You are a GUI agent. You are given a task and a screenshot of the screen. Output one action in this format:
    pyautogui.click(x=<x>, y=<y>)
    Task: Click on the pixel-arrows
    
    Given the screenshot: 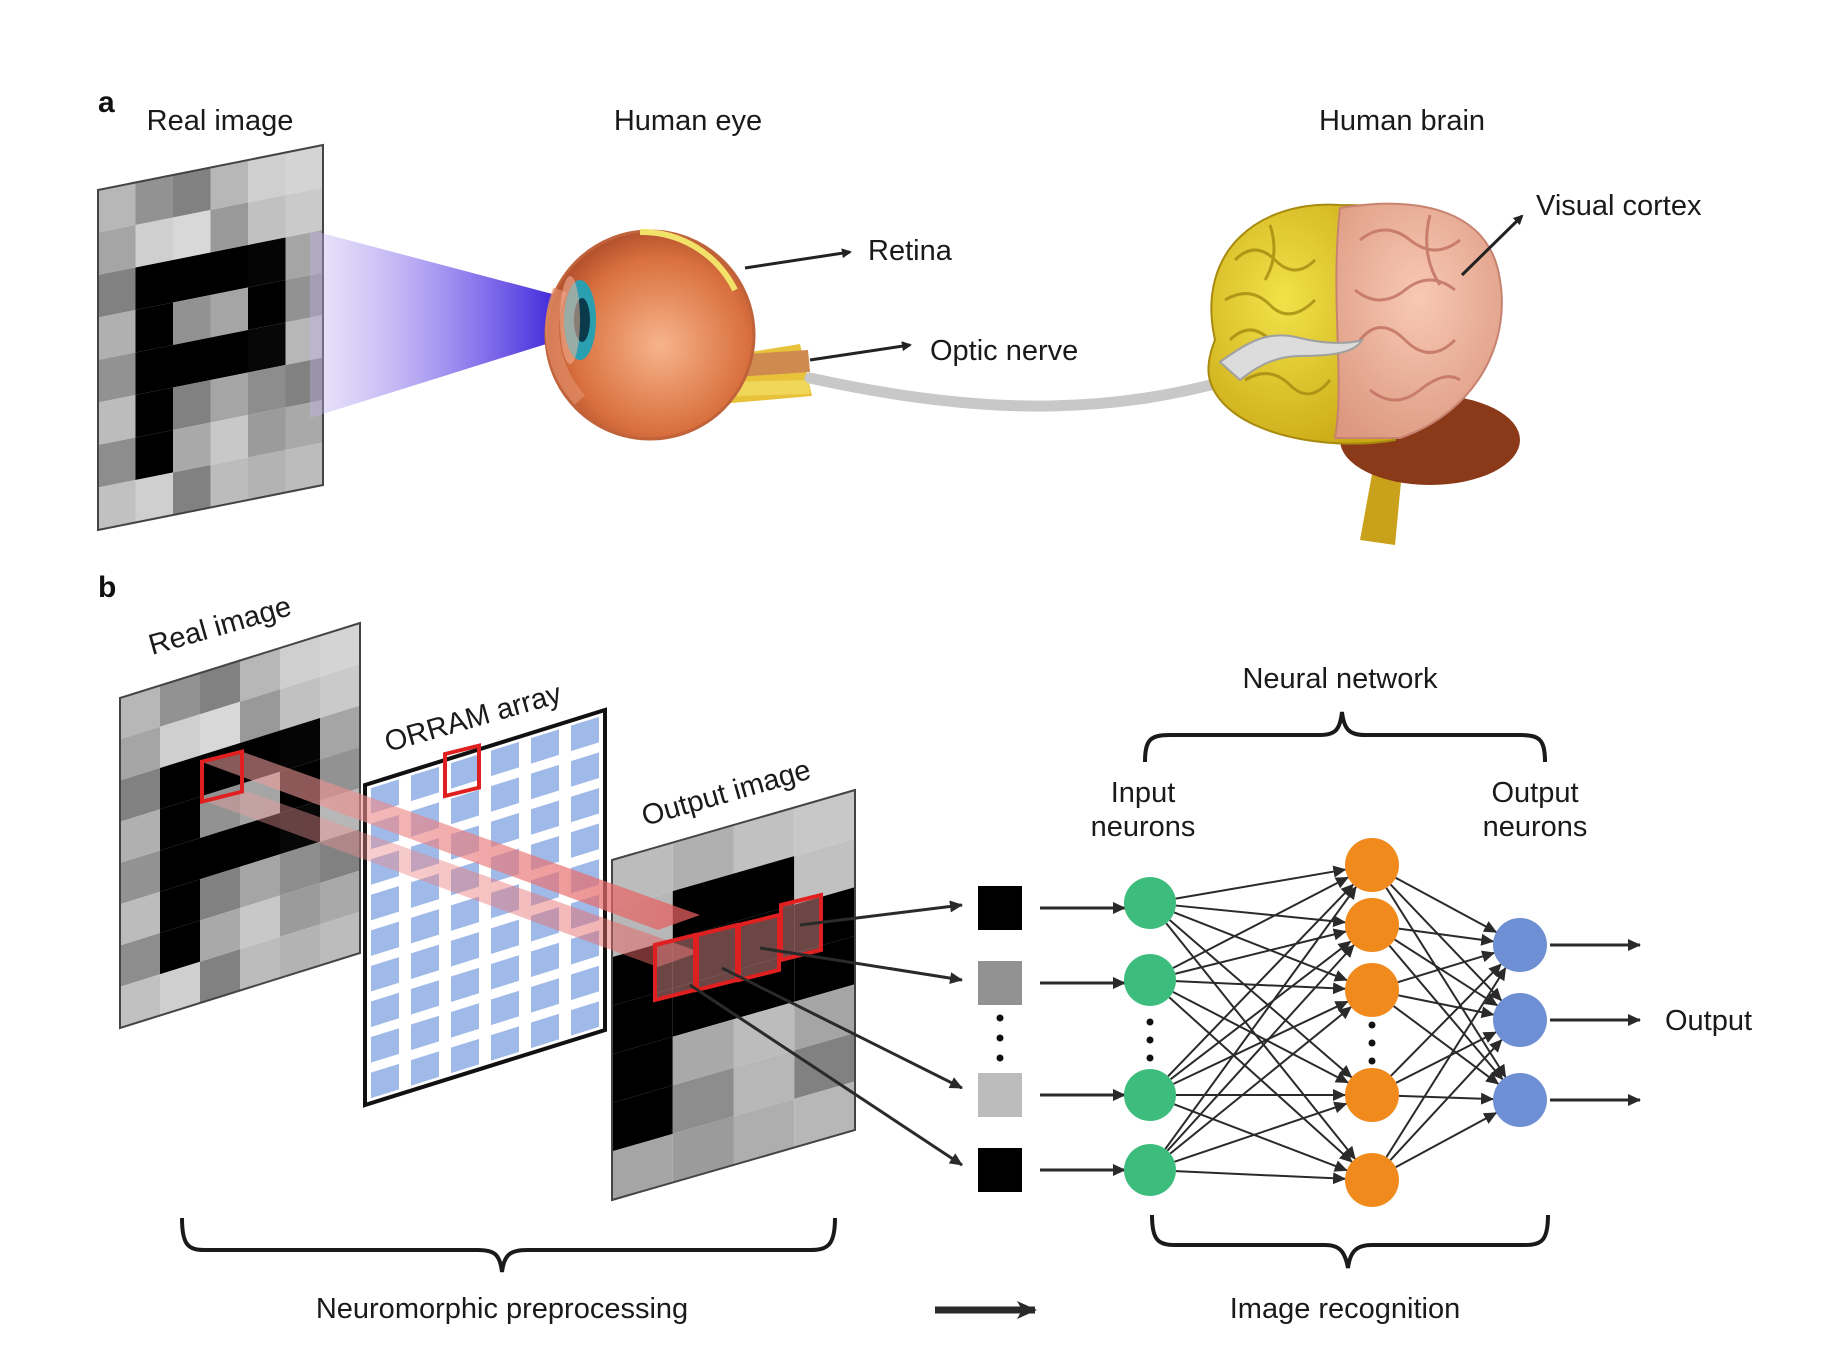 What is the action you would take?
    pyautogui.click(x=826, y=1033)
    